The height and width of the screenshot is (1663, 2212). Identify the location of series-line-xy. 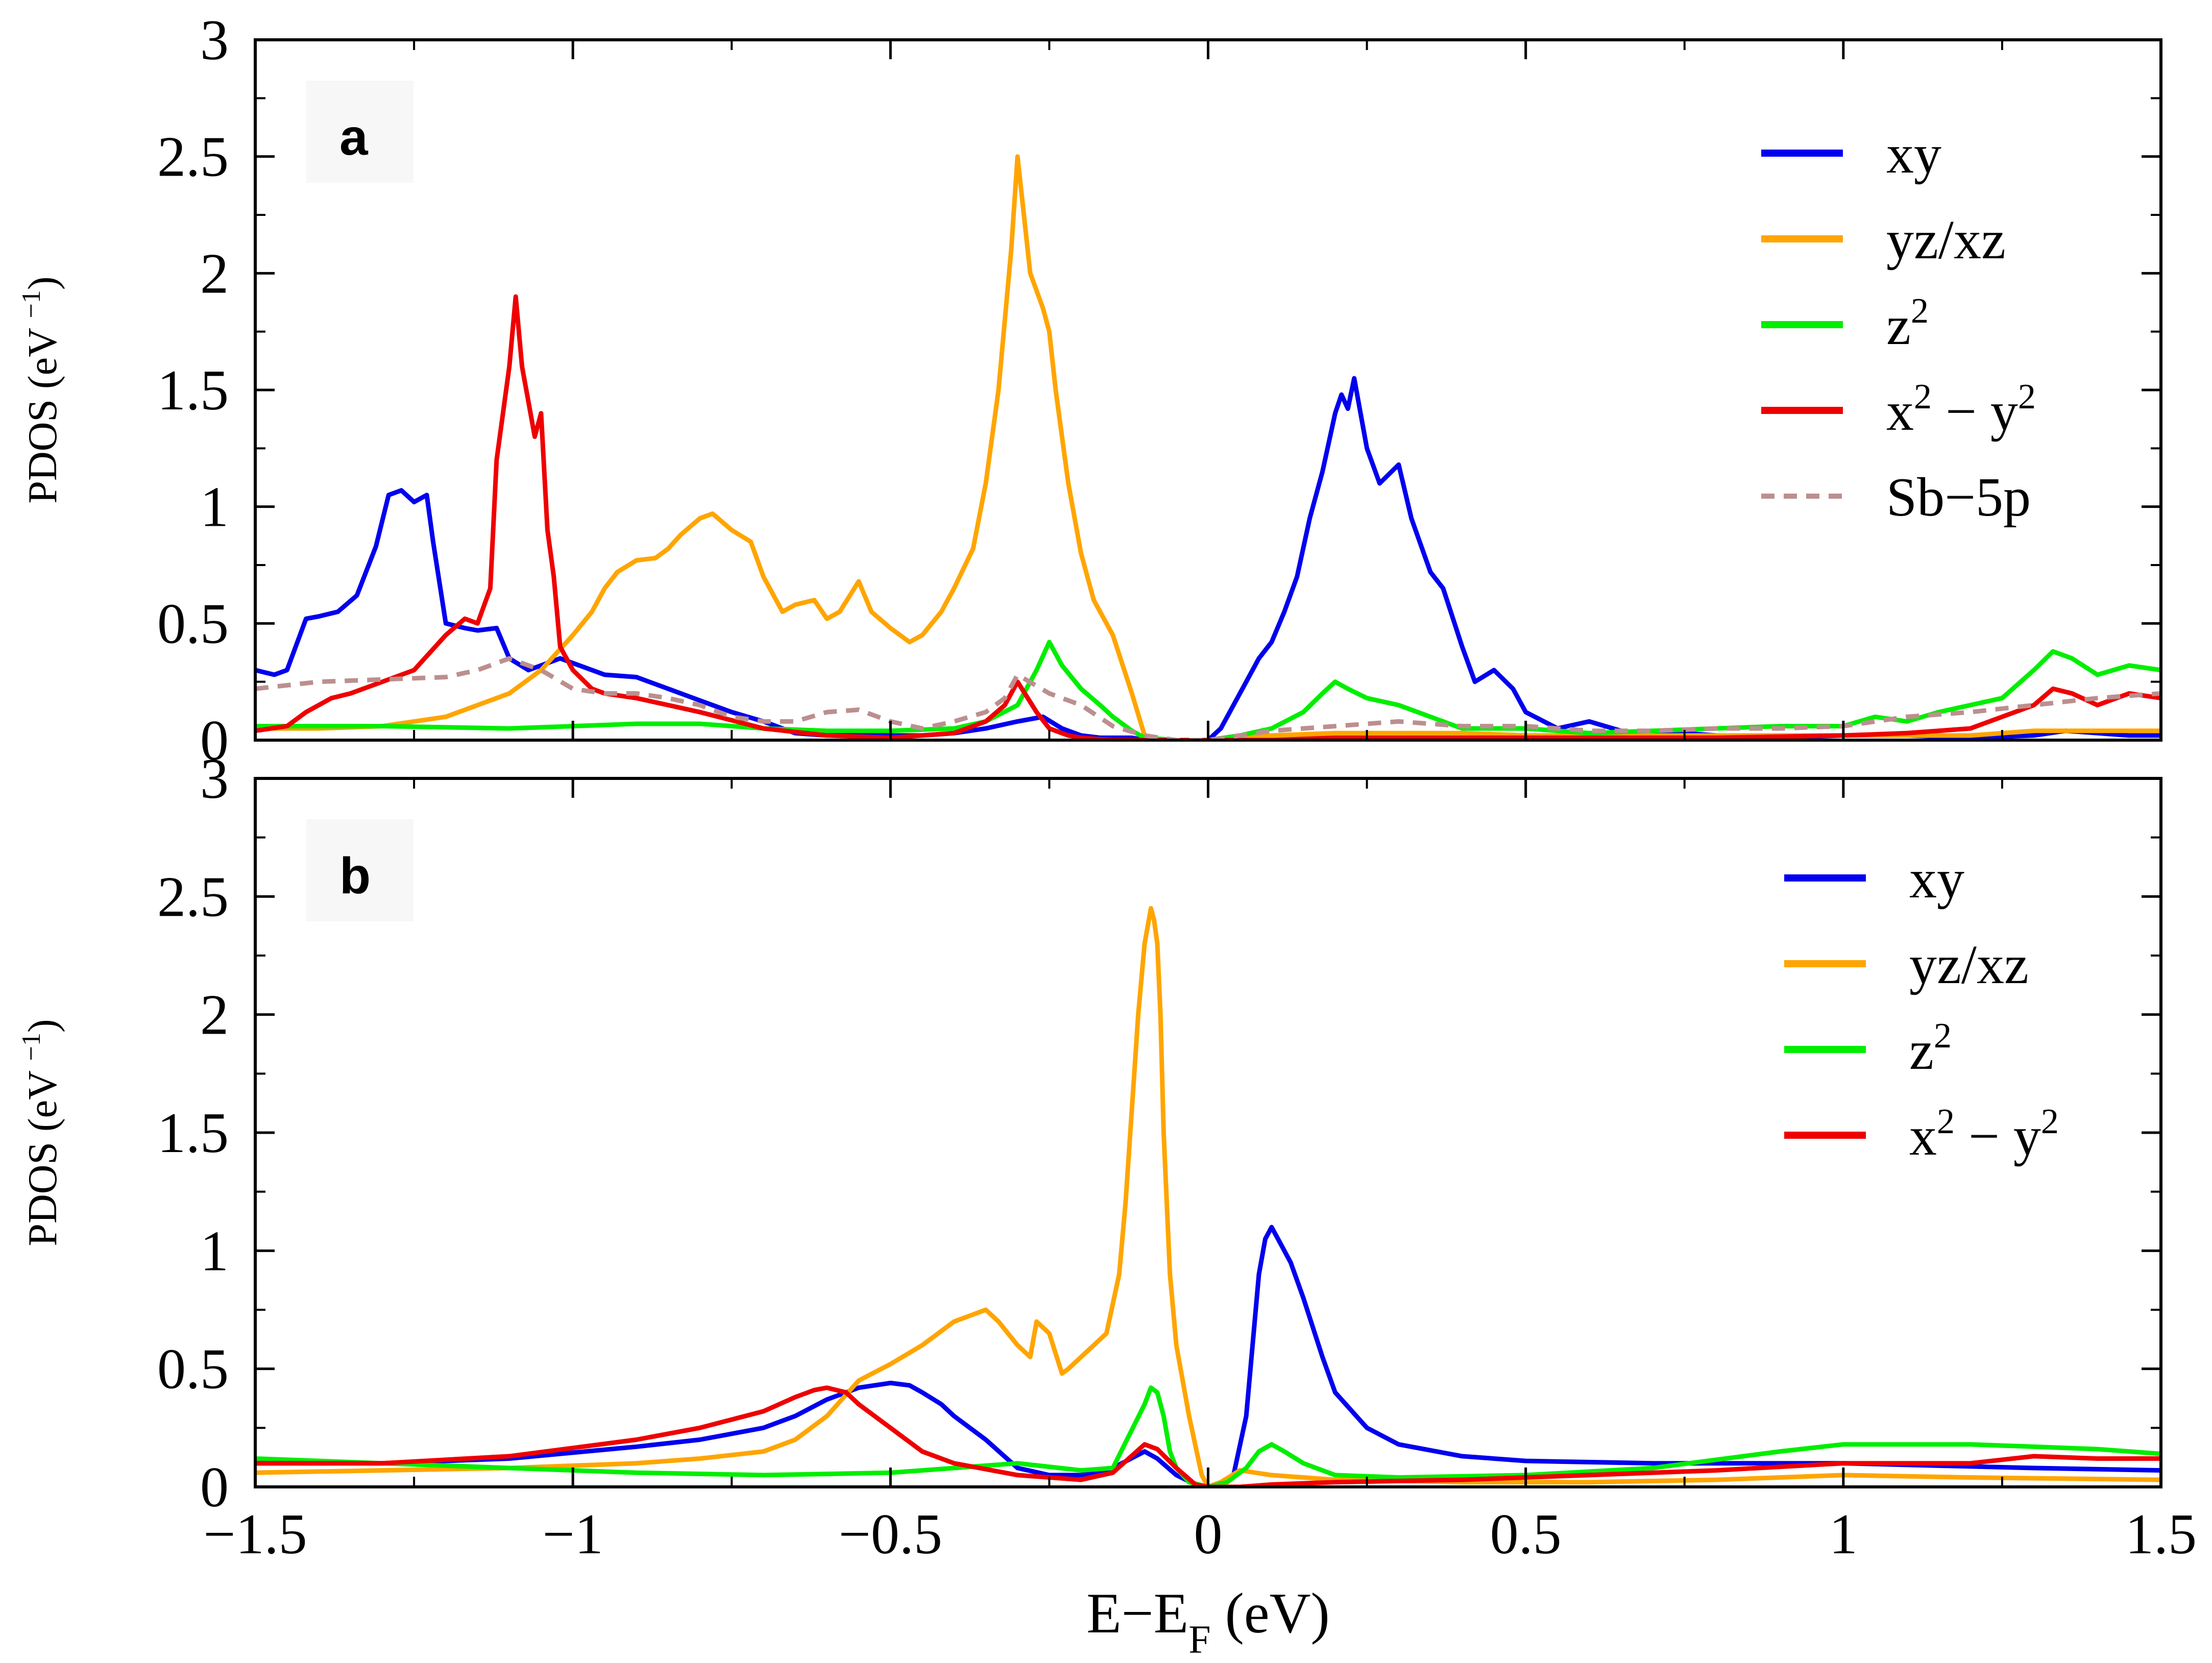
(1208, 1356).